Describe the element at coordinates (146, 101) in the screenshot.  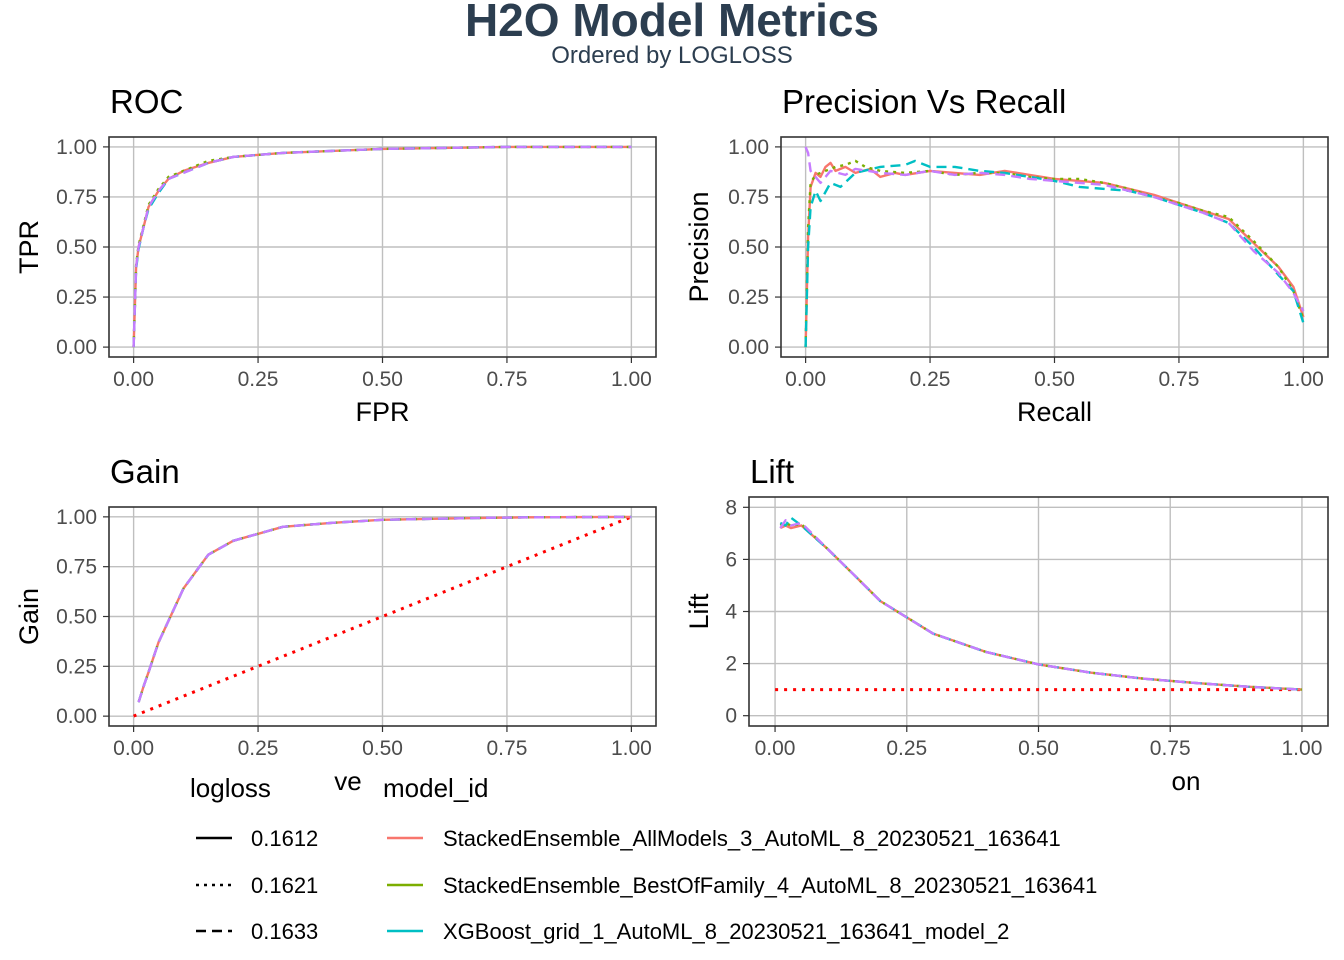
I see `roc-title: ROC` at that location.